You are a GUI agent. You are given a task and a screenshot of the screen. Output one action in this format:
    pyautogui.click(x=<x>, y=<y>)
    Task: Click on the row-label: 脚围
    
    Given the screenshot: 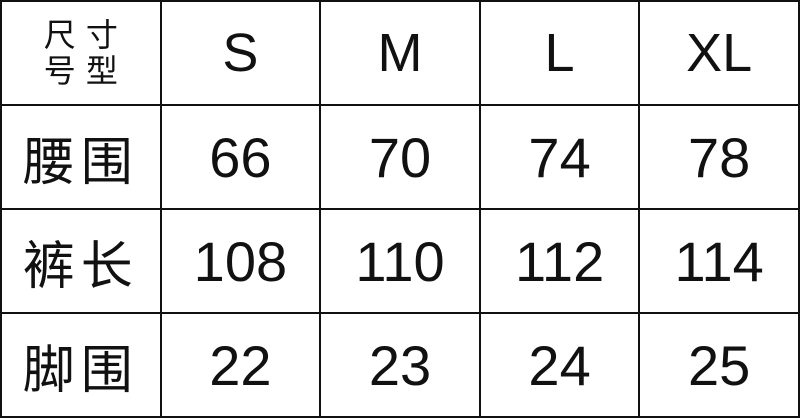 What is the action you would take?
    pyautogui.click(x=81, y=365)
    